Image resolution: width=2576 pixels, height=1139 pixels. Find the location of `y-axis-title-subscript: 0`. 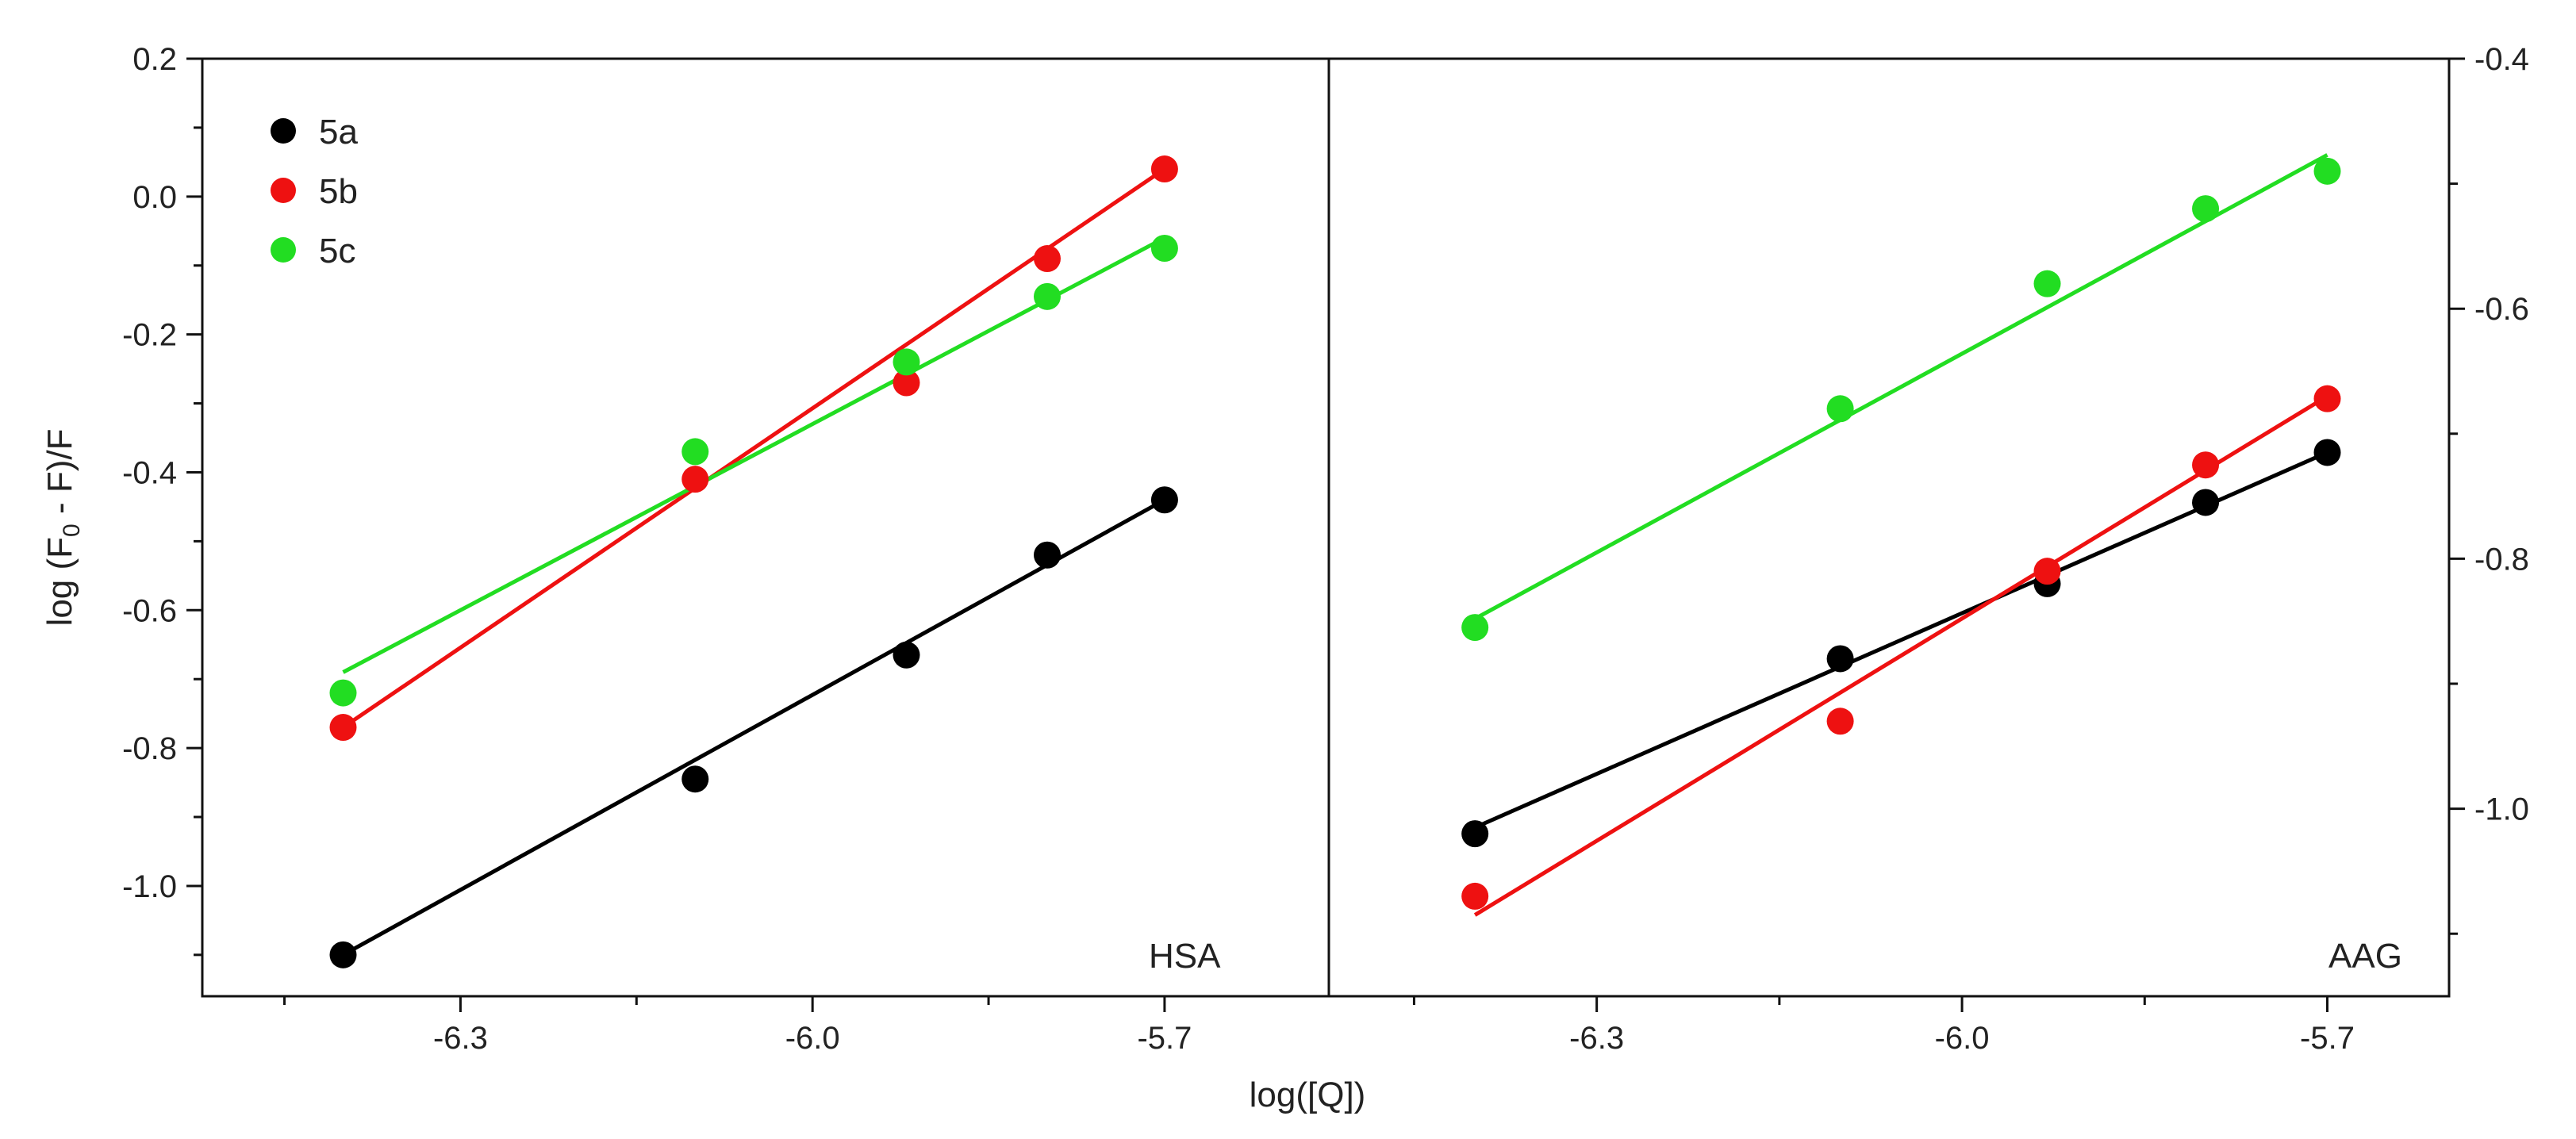

y-axis-title-subscript: 0 is located at coordinates (72, 530).